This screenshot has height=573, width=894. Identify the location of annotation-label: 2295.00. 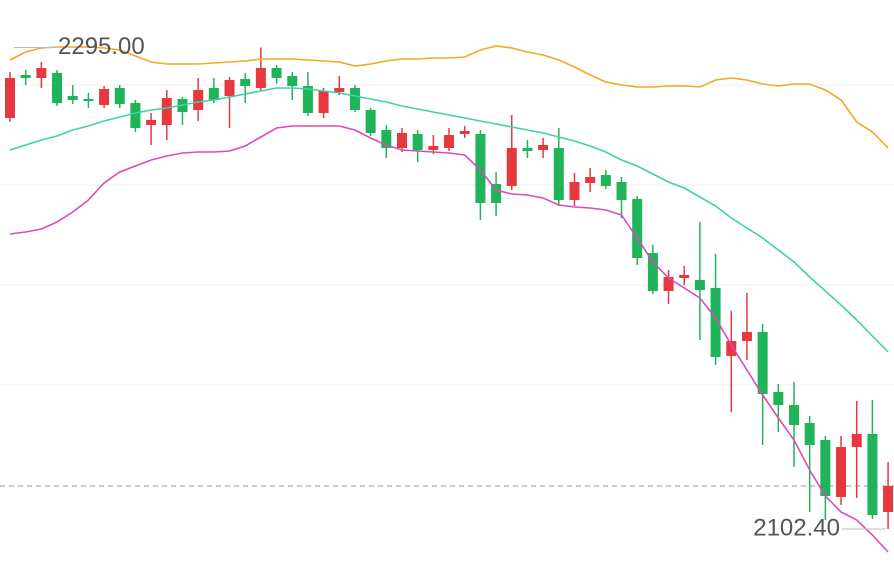
(101, 46).